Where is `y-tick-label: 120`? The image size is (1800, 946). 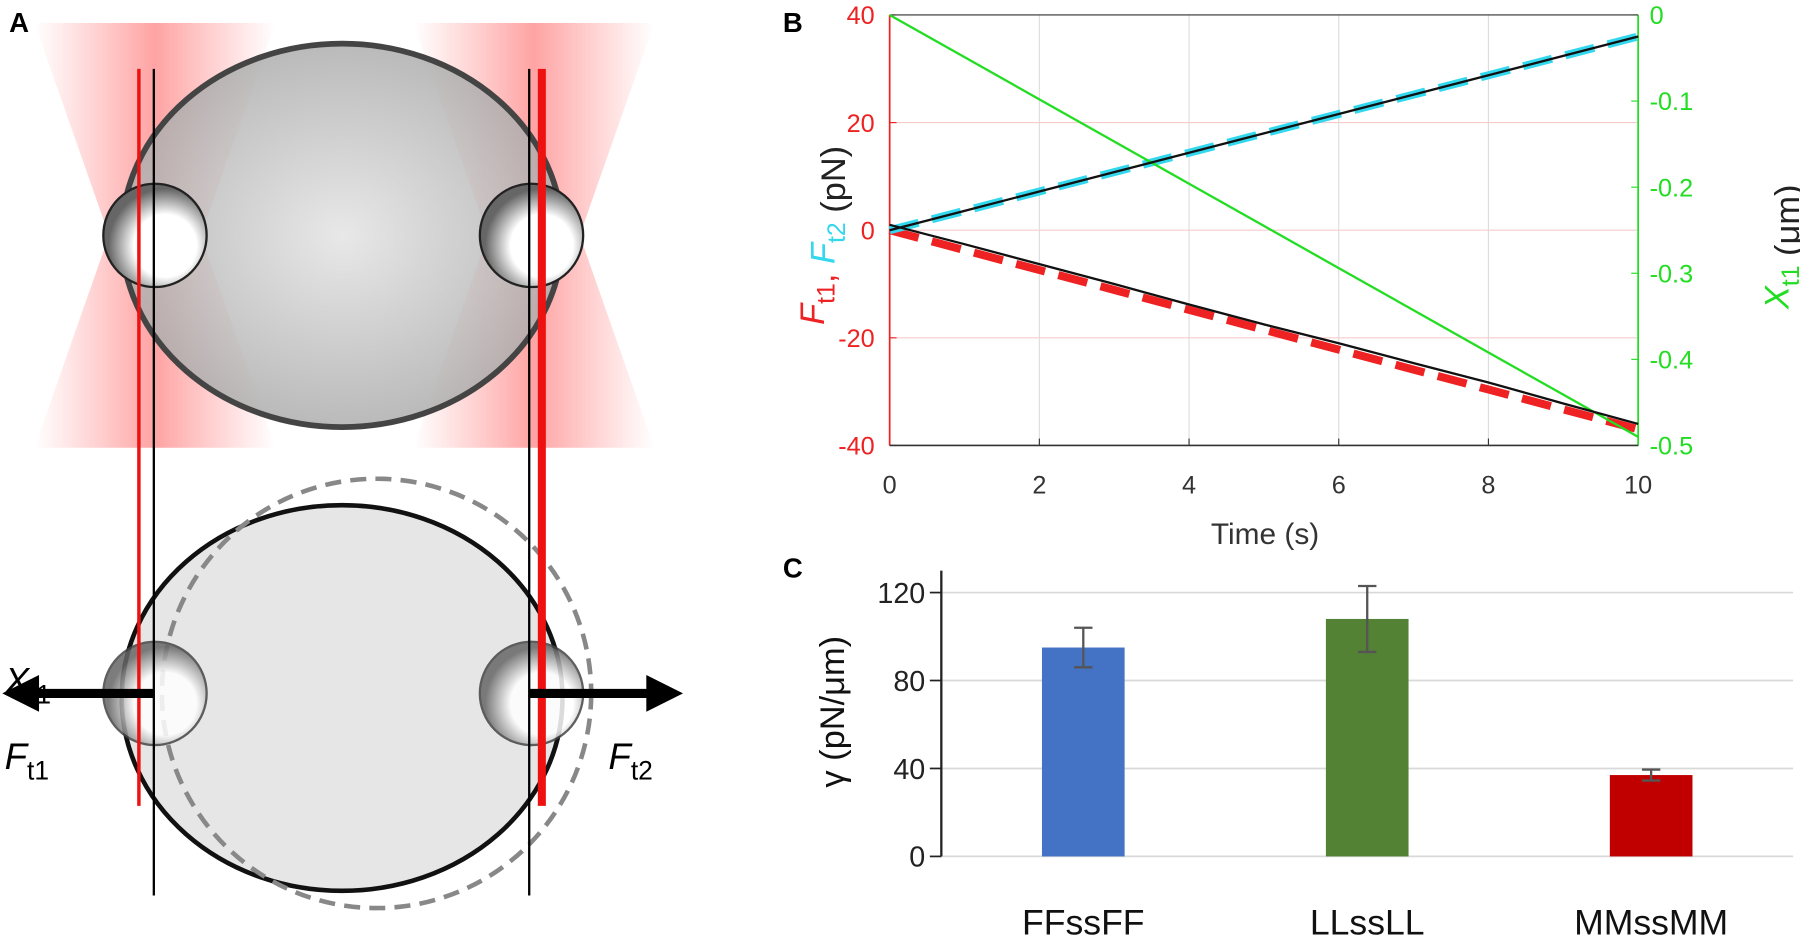
y-tick-label: 120 is located at coordinates (901, 594).